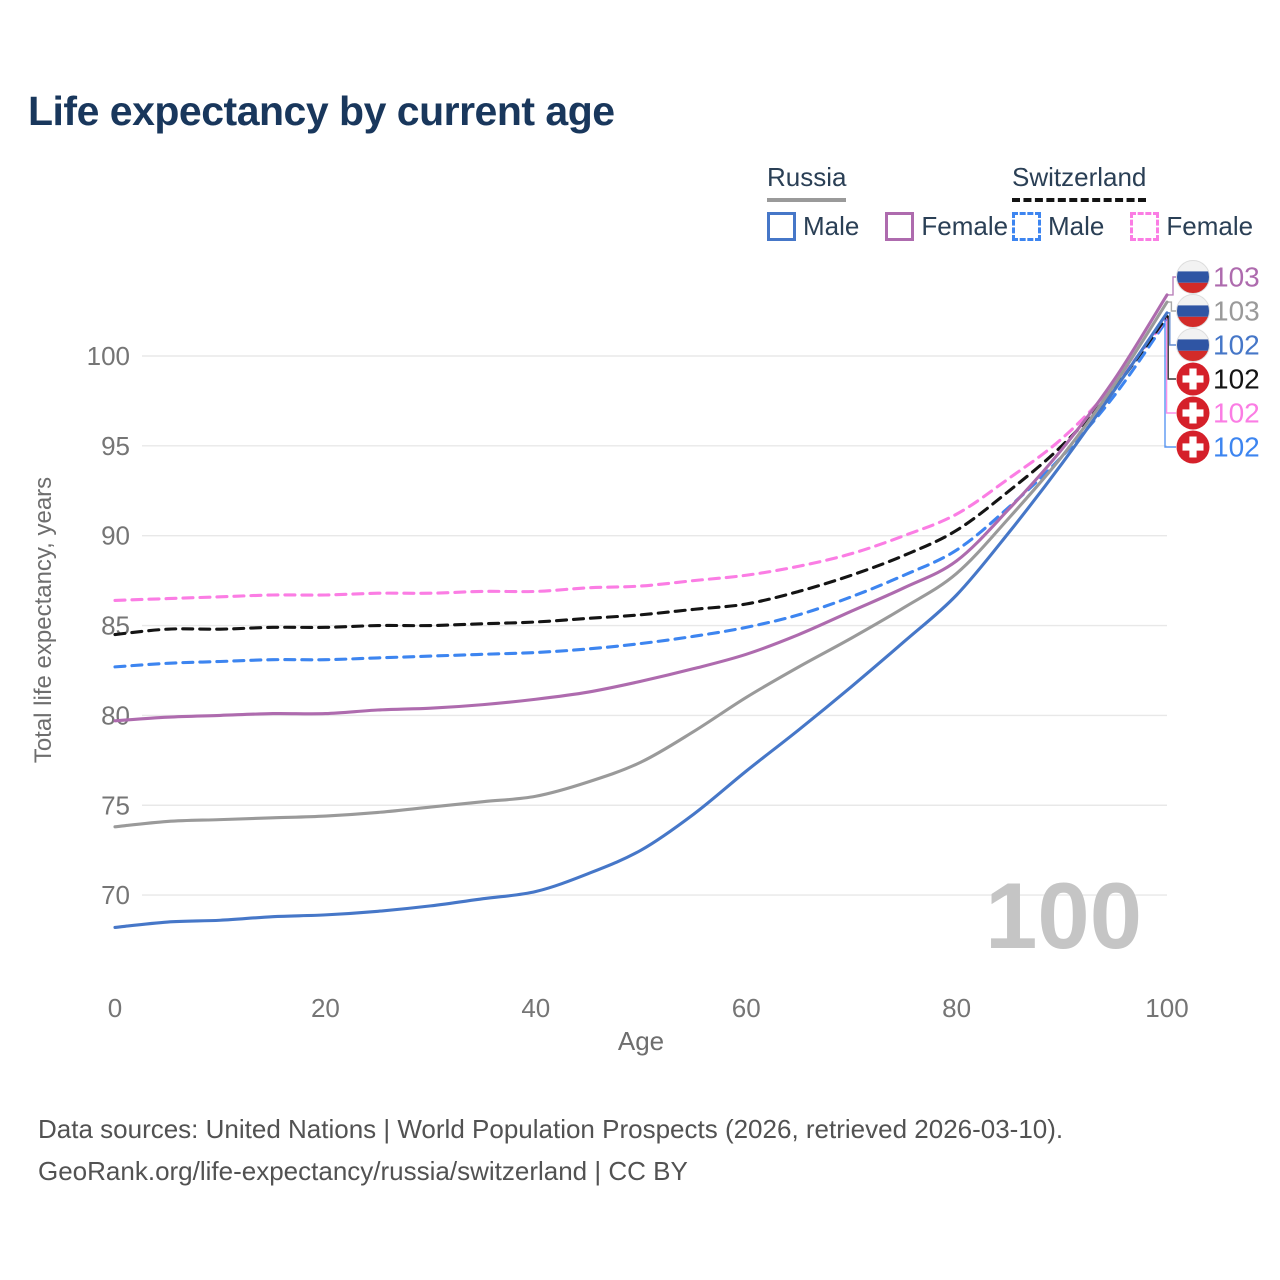  Describe the element at coordinates (831, 226) in the screenshot. I see `legend-label-russia-male: Male` at that location.